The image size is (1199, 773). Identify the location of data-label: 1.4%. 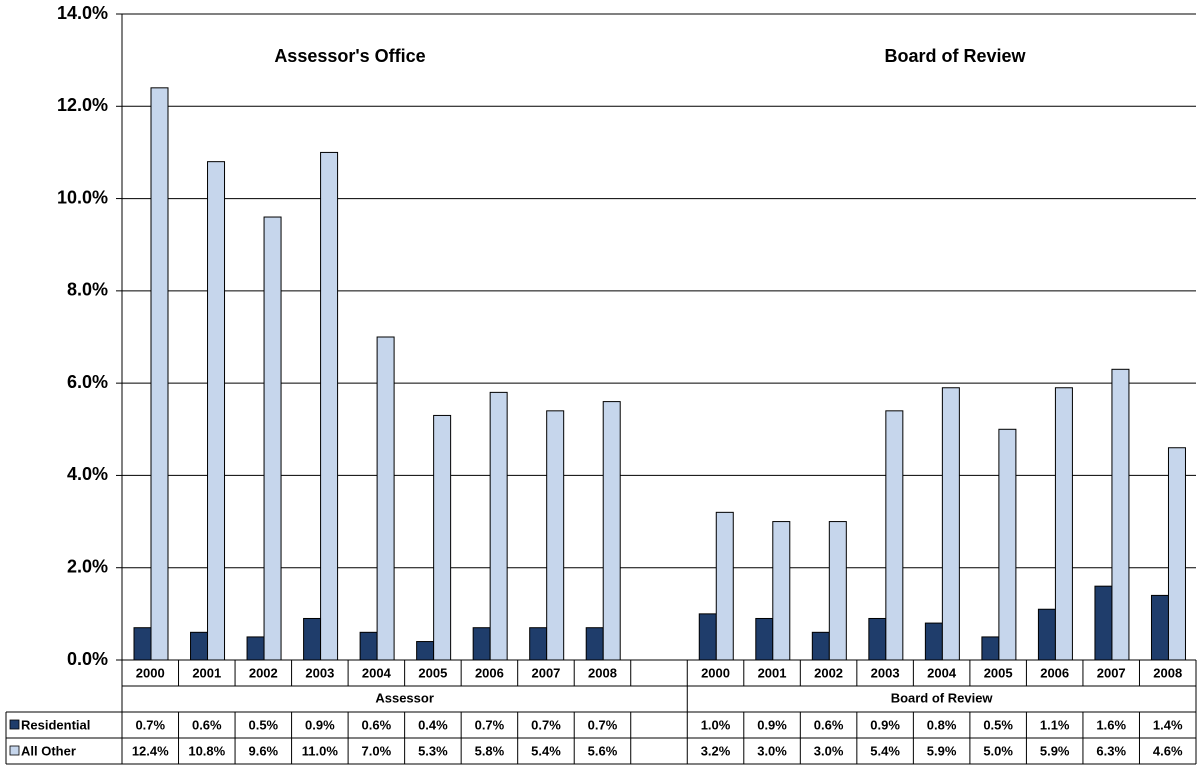
(1168, 724).